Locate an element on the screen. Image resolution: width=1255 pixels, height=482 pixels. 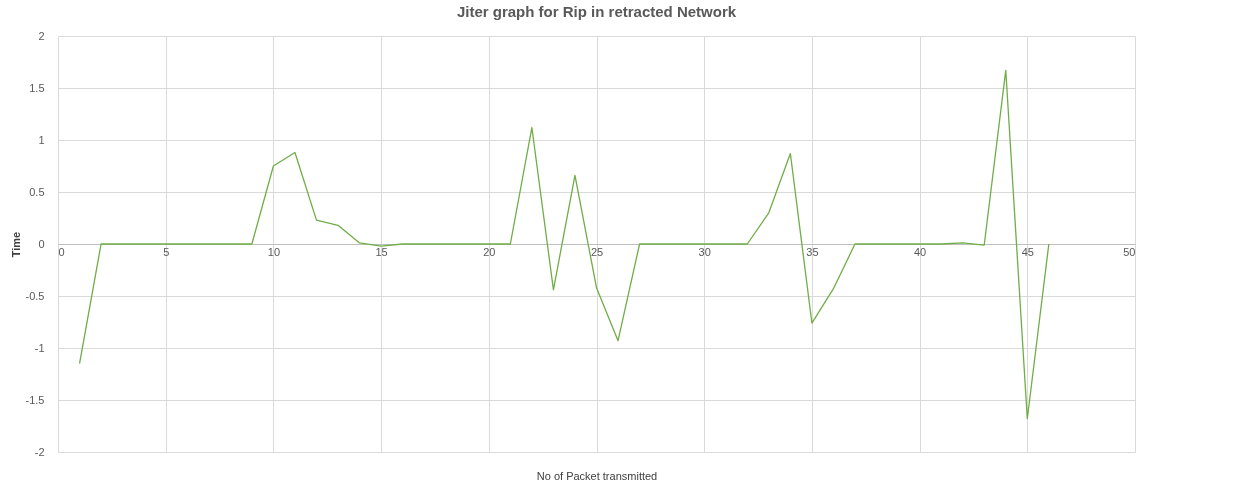
x-tick-label: 15 is located at coordinates (381, 251).